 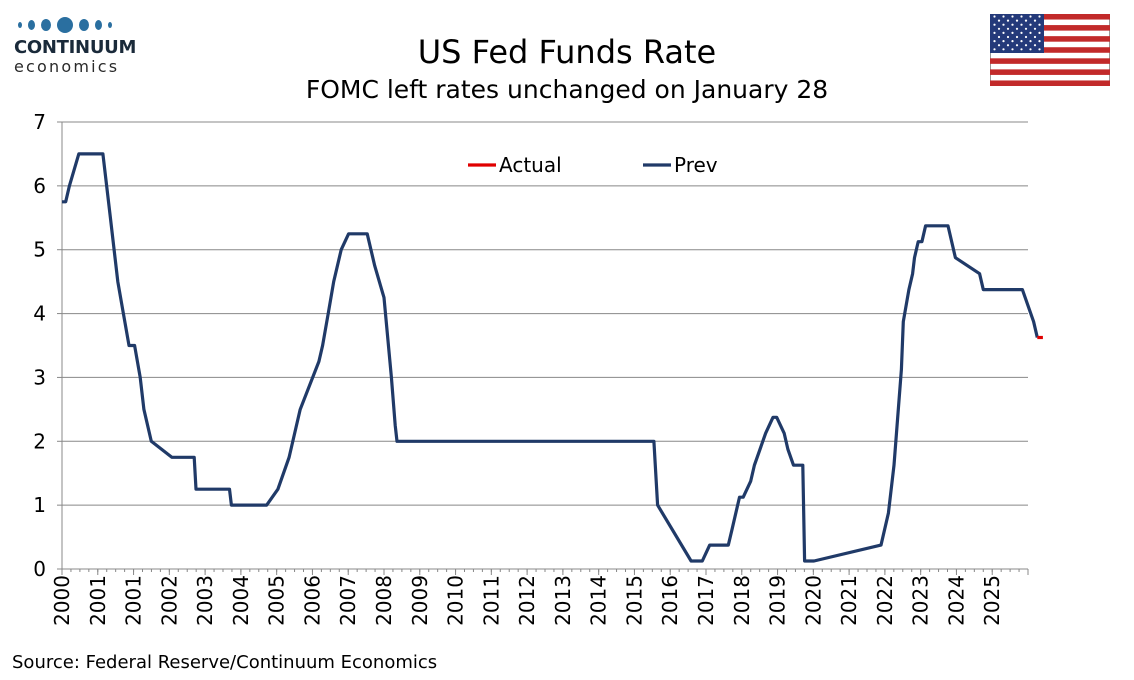 What do you see at coordinates (527, 600) in the screenshot?
I see `x-tick-label: 2012` at bounding box center [527, 600].